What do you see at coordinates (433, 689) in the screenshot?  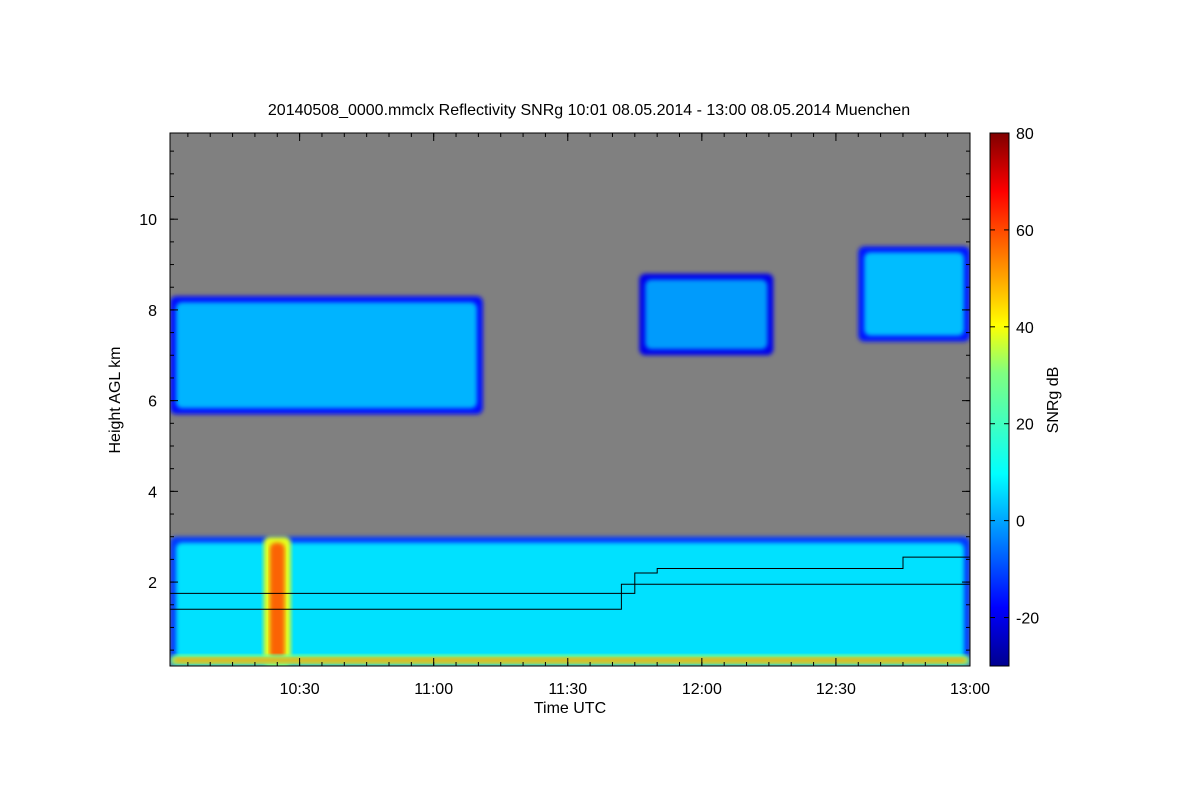 I see `x-tick-label: 11:00` at bounding box center [433, 689].